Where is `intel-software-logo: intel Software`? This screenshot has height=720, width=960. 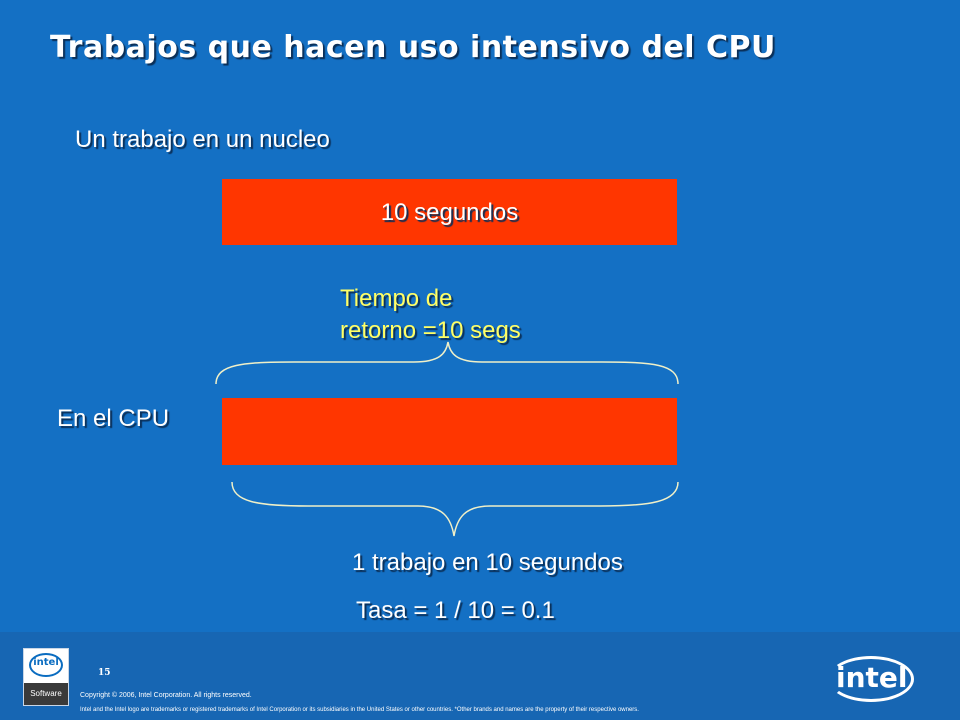
intel-software-logo: intel Software is located at coordinates (46, 677).